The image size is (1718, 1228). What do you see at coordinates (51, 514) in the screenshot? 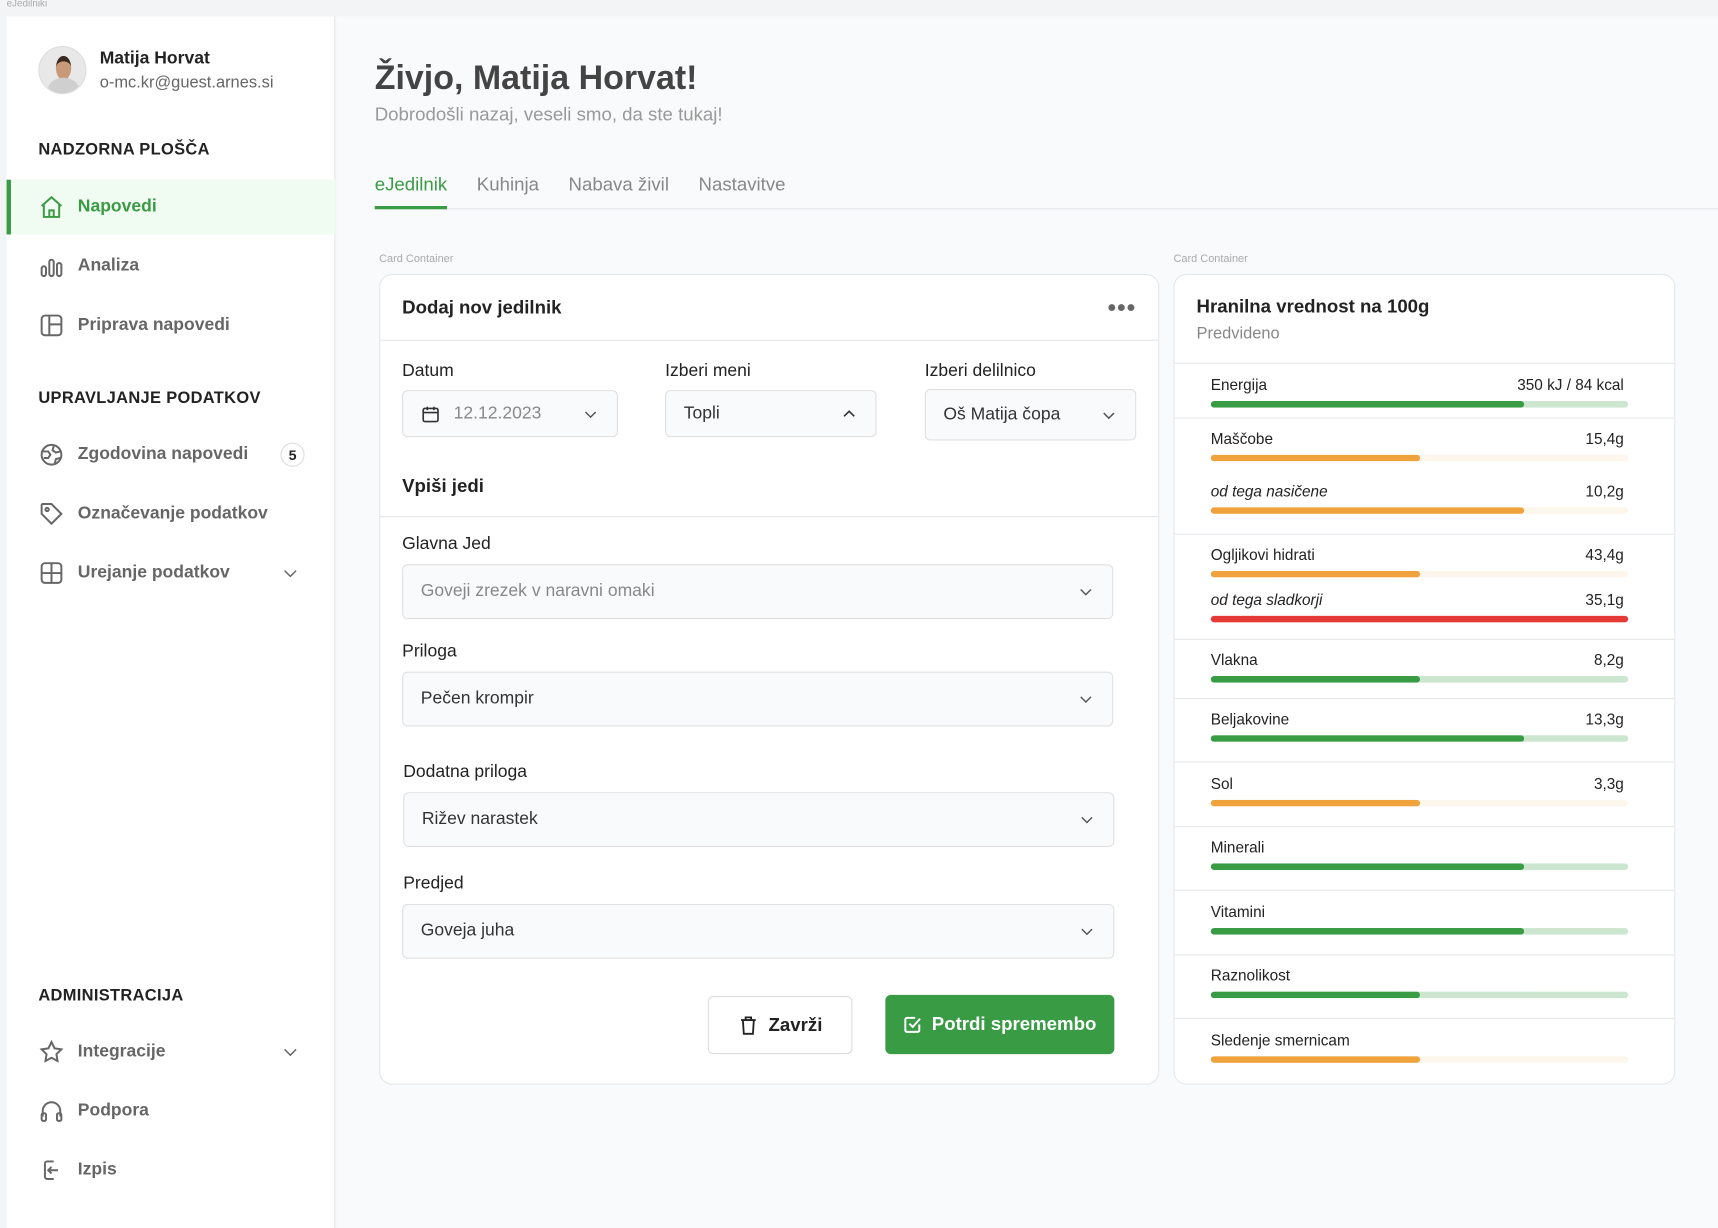
I see `tag-icon` at bounding box center [51, 514].